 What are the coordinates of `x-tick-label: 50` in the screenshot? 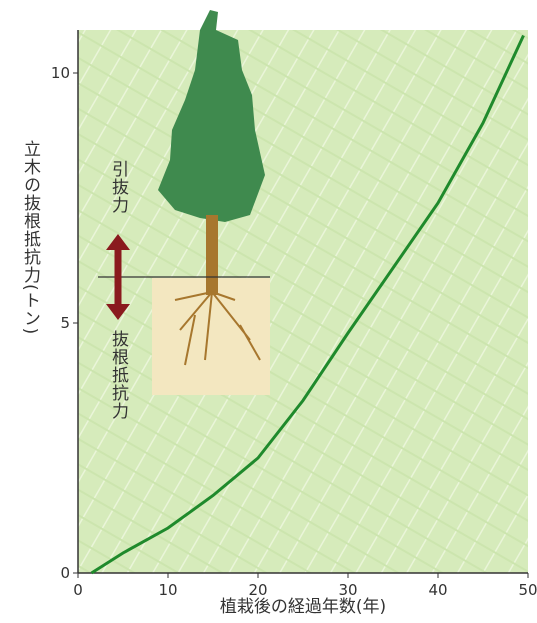 It's located at (527, 590).